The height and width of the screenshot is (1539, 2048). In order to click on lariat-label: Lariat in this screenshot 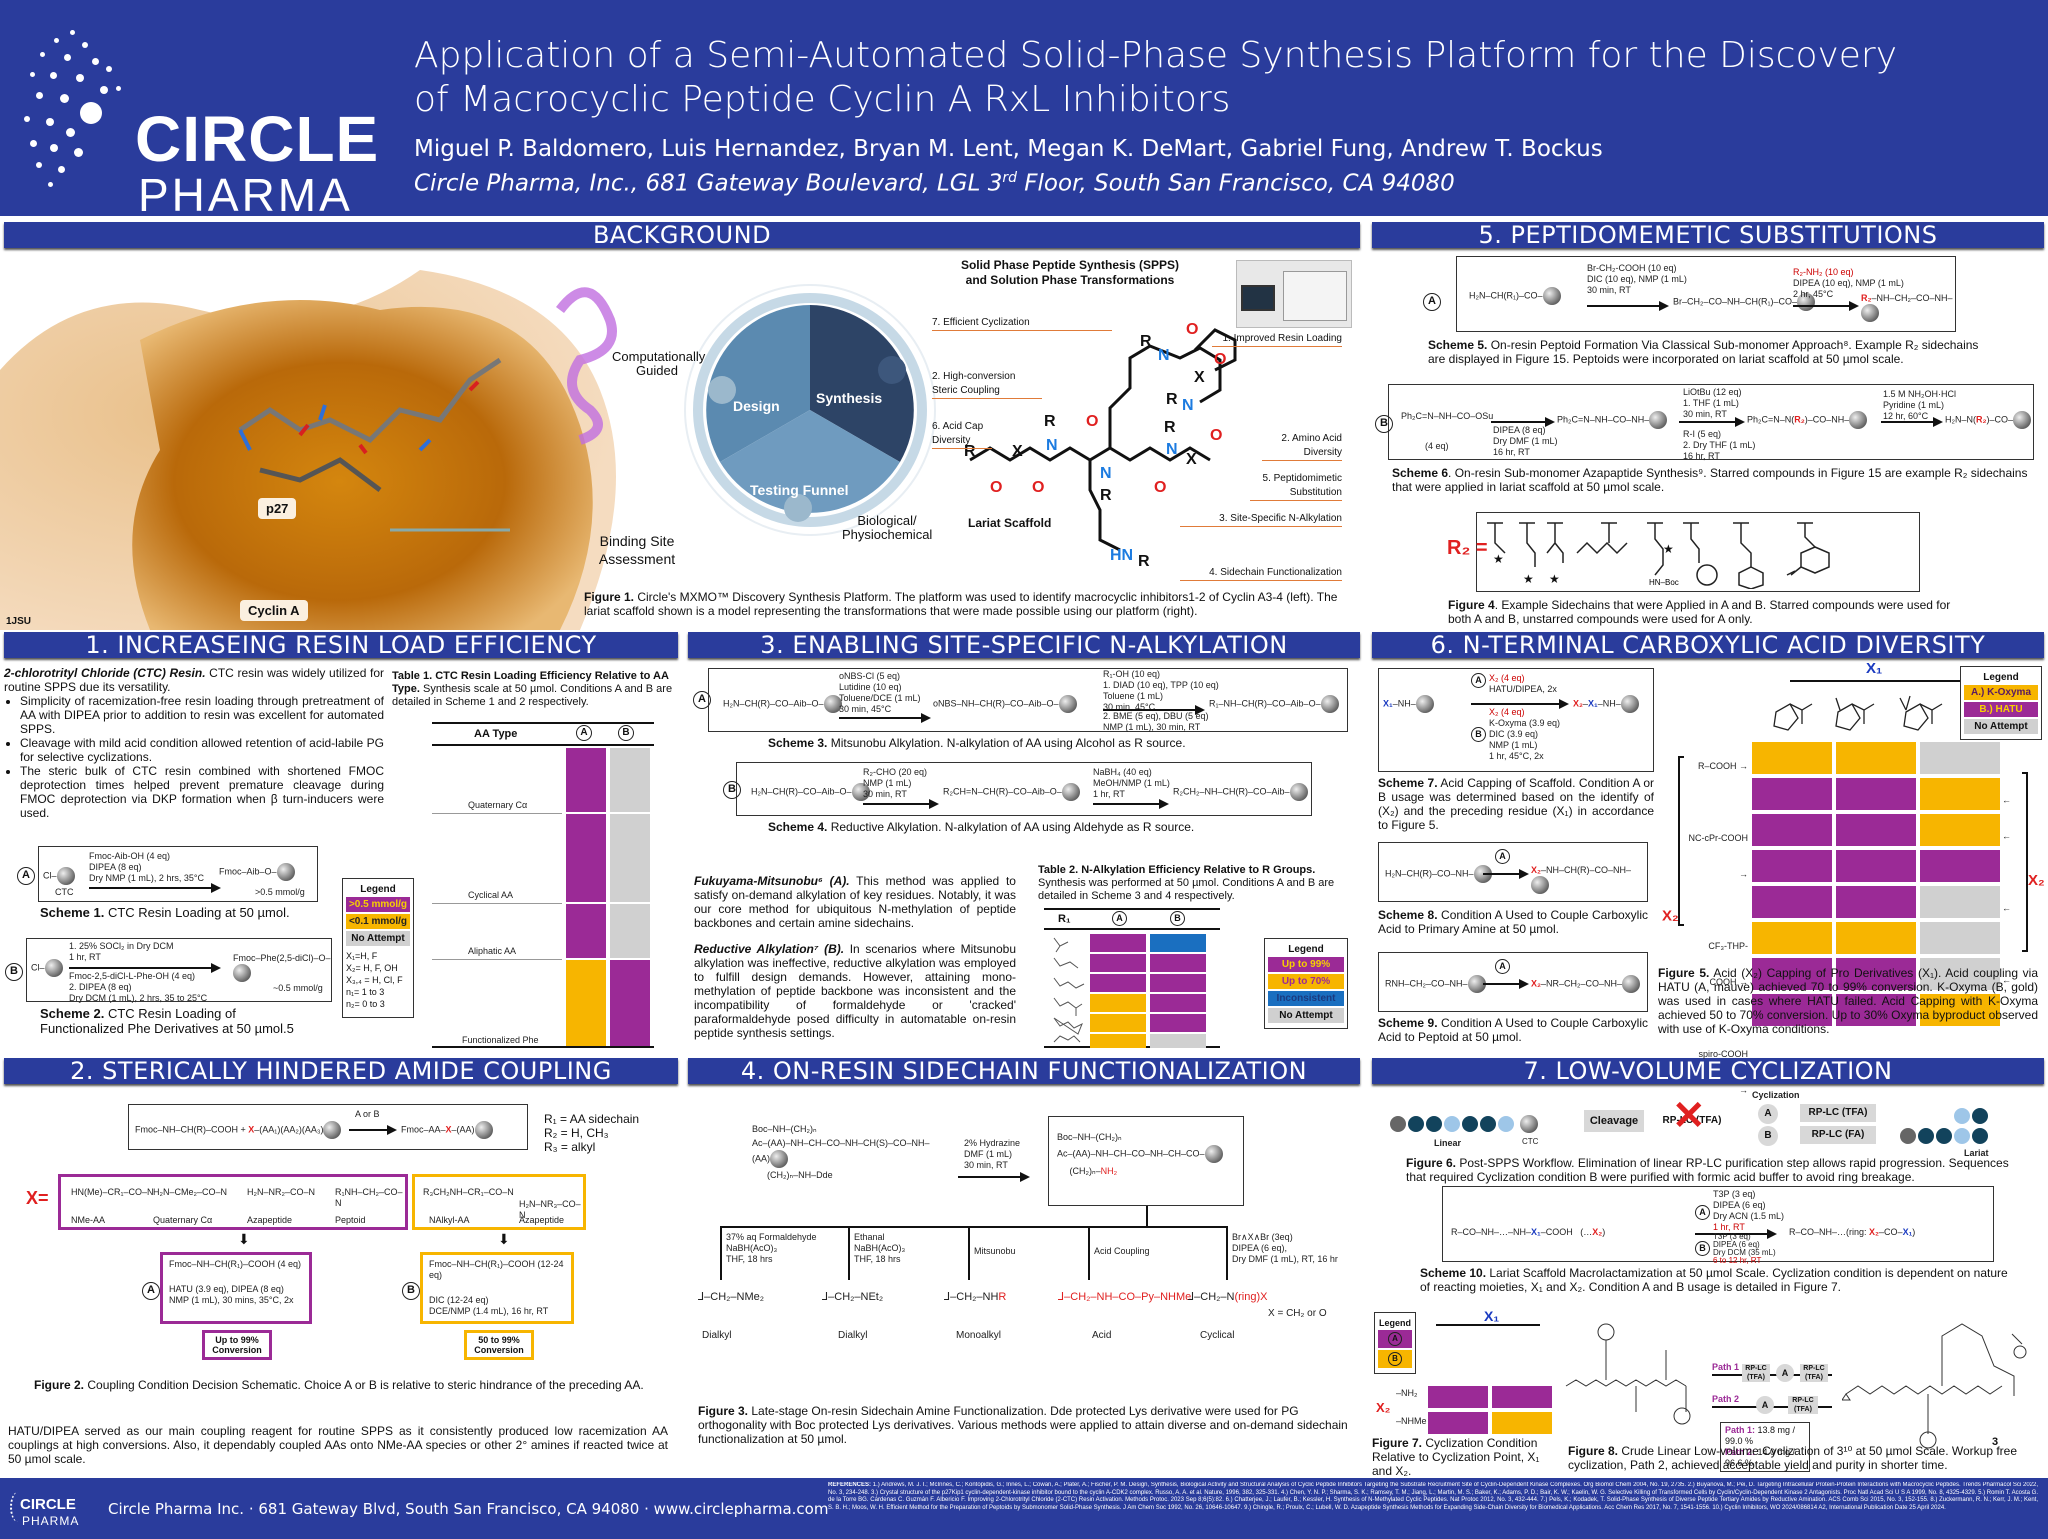, I will do `click(1976, 1153)`.